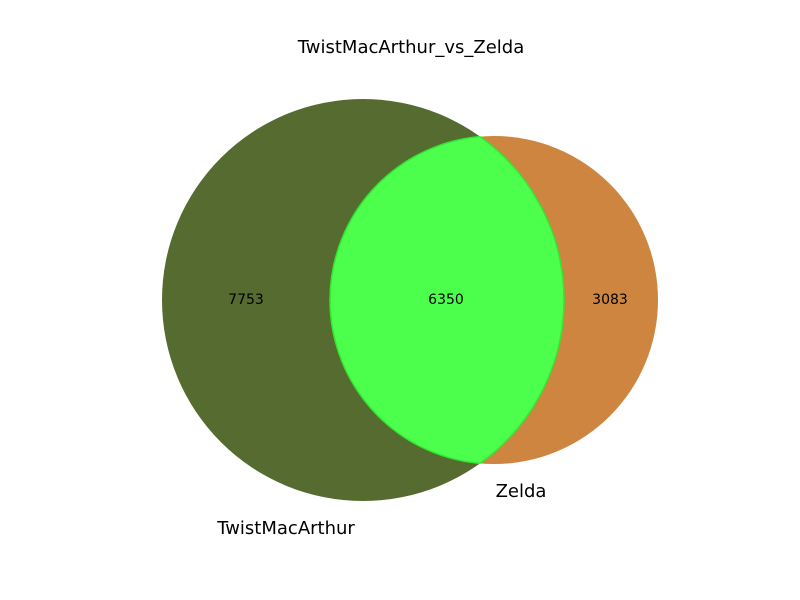  What do you see at coordinates (522, 300) in the screenshot?
I see `intersection-edge-twistmacarthur` at bounding box center [522, 300].